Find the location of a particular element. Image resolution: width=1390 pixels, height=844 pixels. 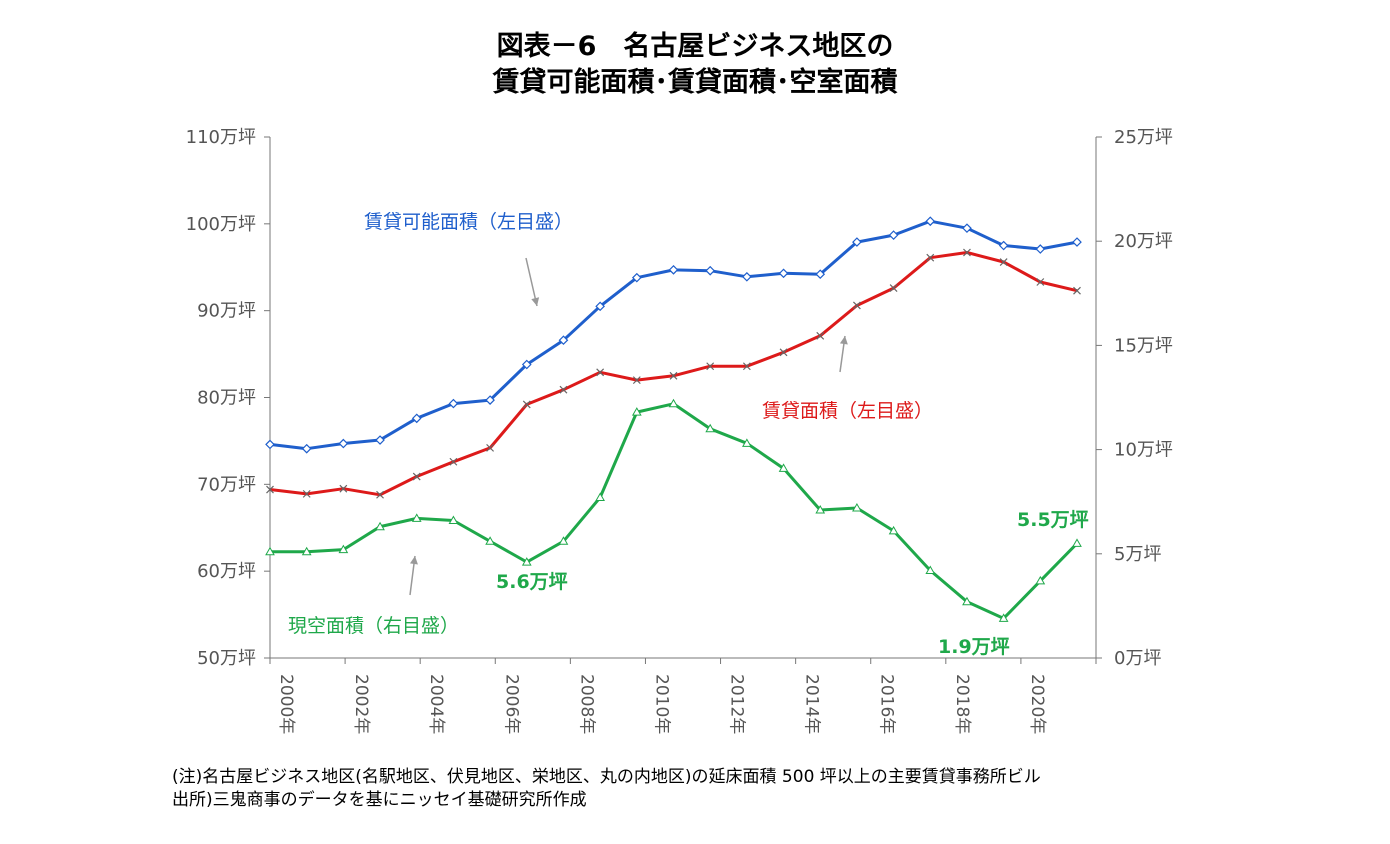

pointer-arrow-rentable-head is located at coordinates (535, 301).